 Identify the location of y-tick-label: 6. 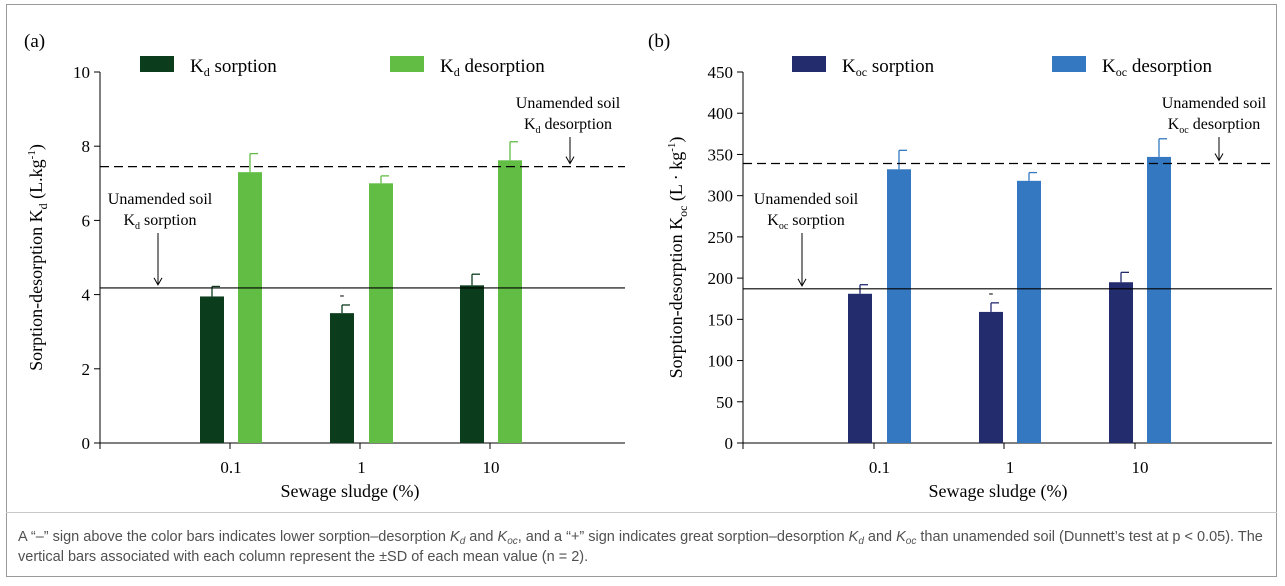
(86, 220).